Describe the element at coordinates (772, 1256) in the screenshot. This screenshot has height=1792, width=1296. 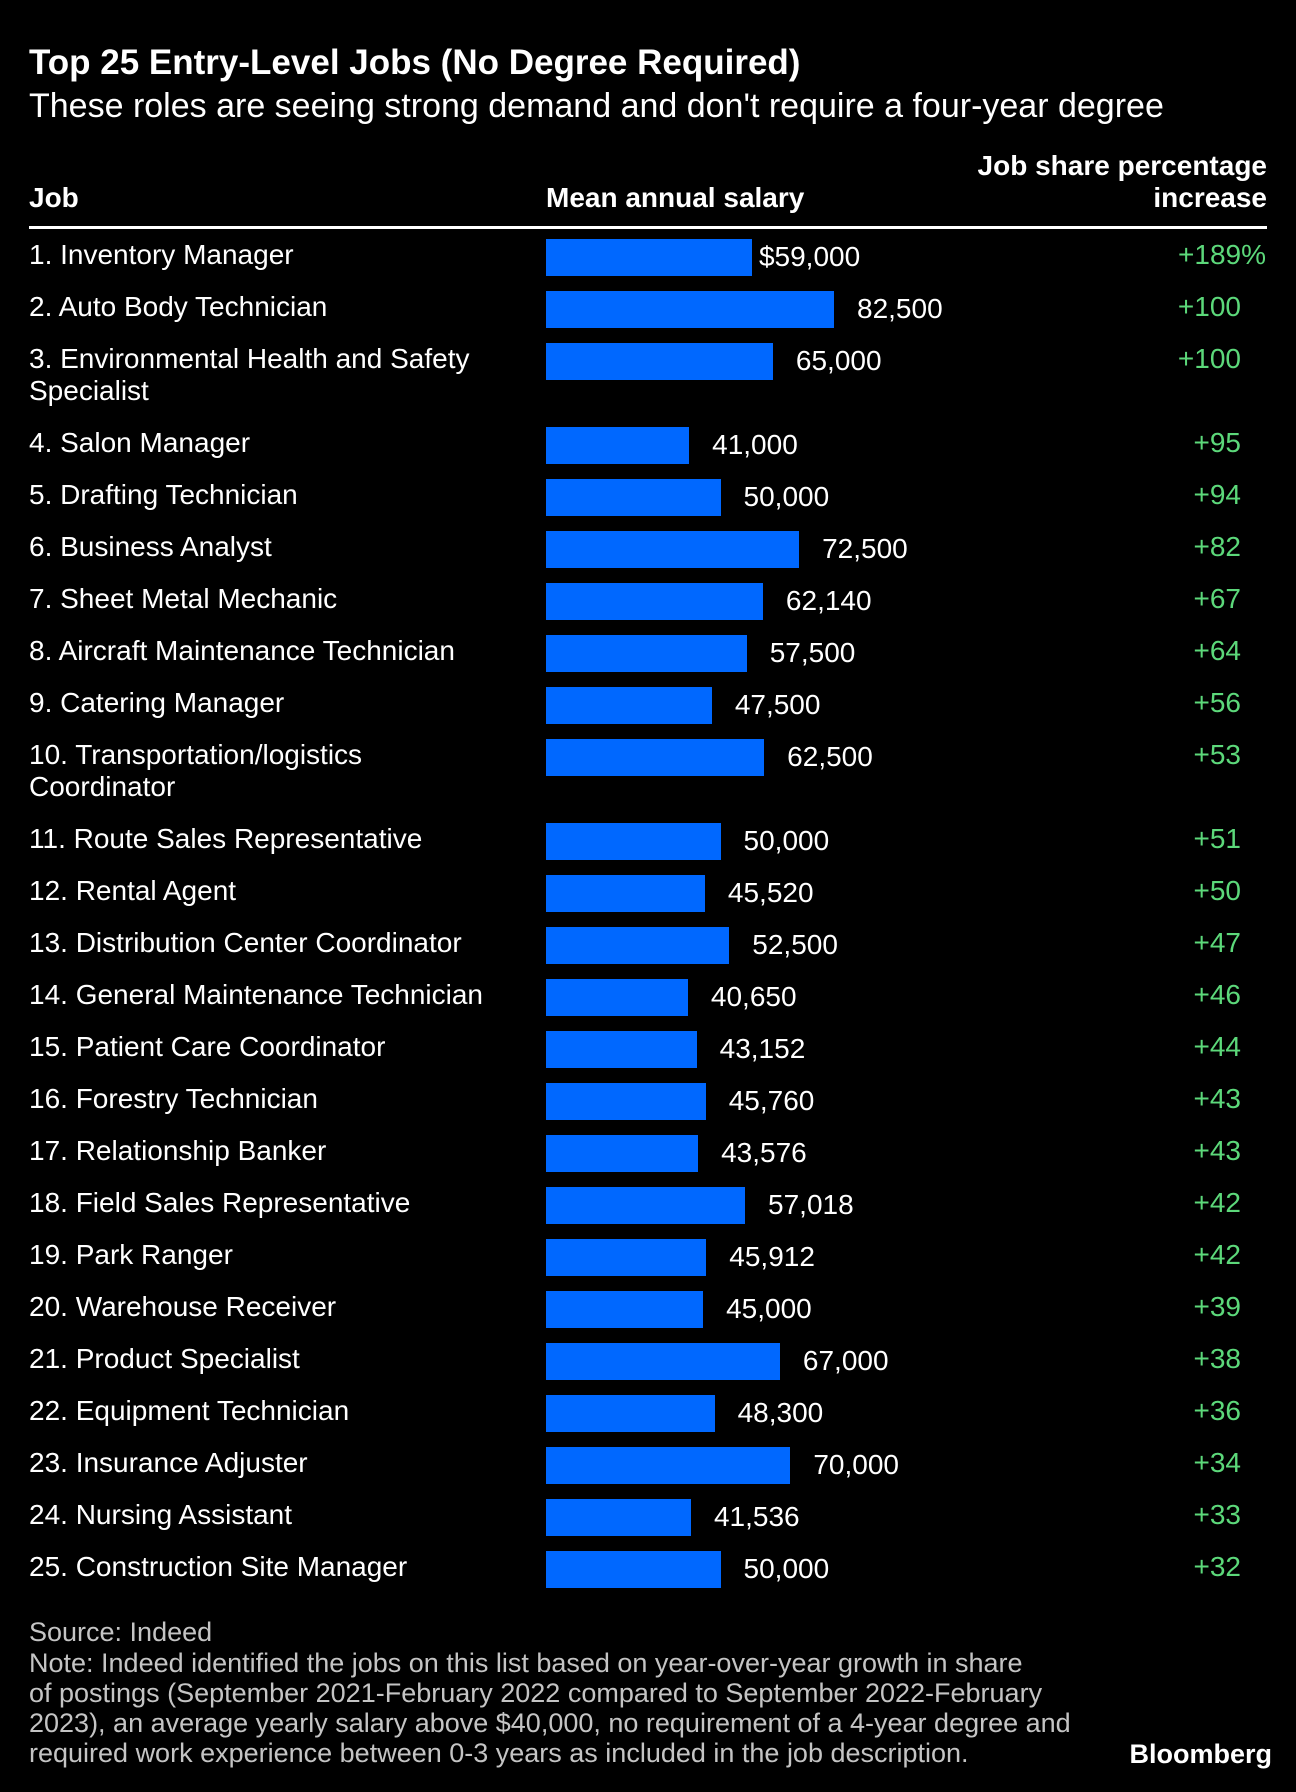
I see `salary-value-label: 45,912` at that location.